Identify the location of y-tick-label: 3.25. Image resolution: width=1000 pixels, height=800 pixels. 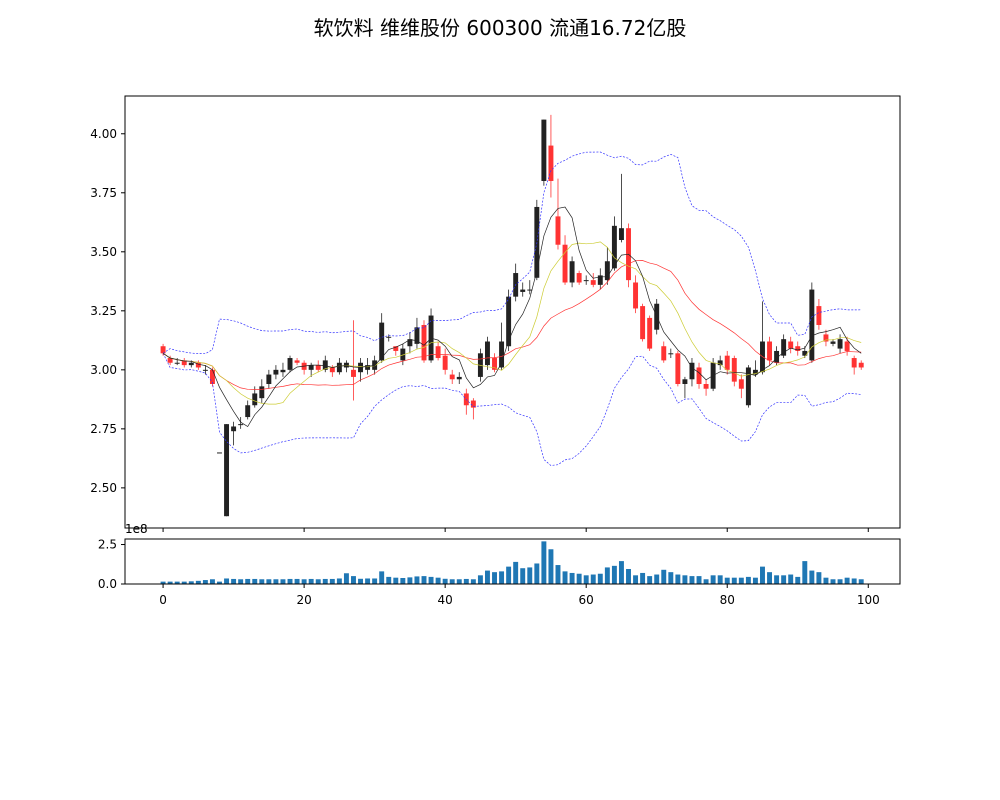
(103, 311).